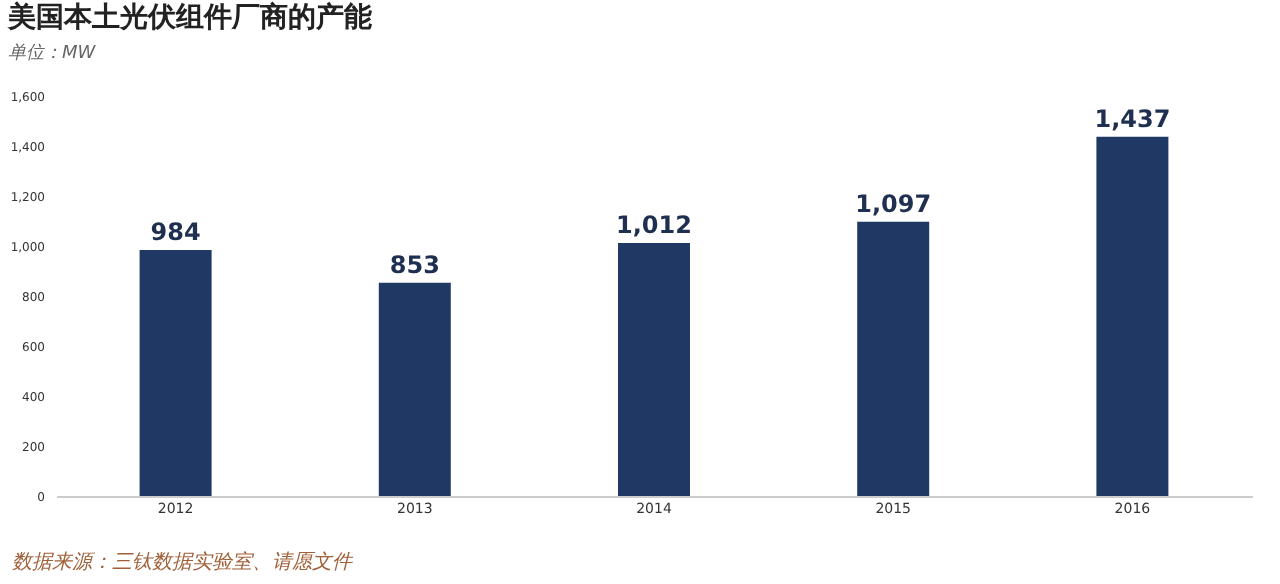 This screenshot has width=1280, height=584. Describe the element at coordinates (53, 53) in the screenshot. I see `chart-subtitle: 单位：MW` at that location.